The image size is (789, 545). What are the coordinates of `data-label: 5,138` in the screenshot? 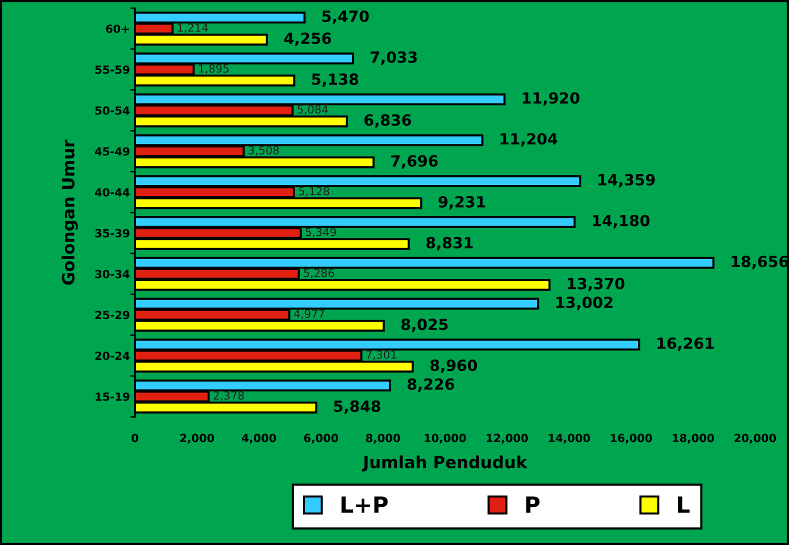 It's located at (335, 80).